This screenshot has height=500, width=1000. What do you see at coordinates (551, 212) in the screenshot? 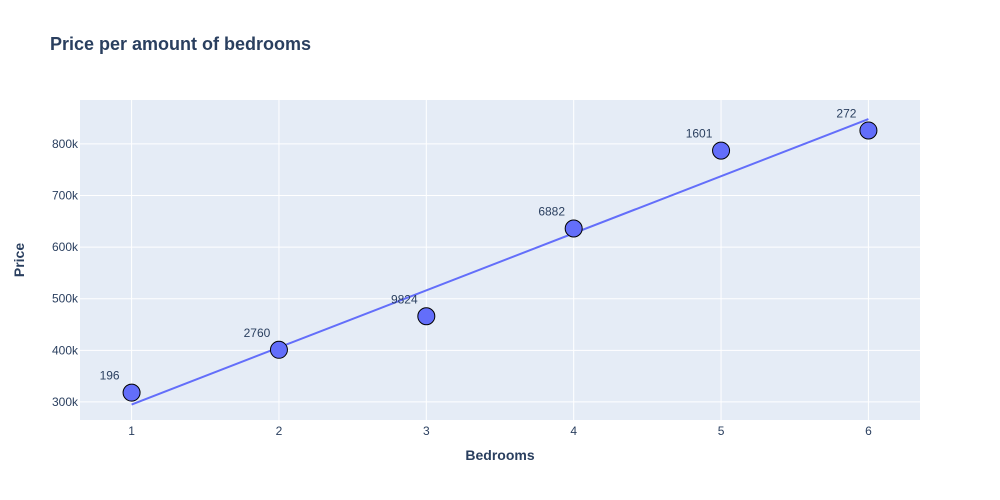
I see `data-label: 6882` at bounding box center [551, 212].